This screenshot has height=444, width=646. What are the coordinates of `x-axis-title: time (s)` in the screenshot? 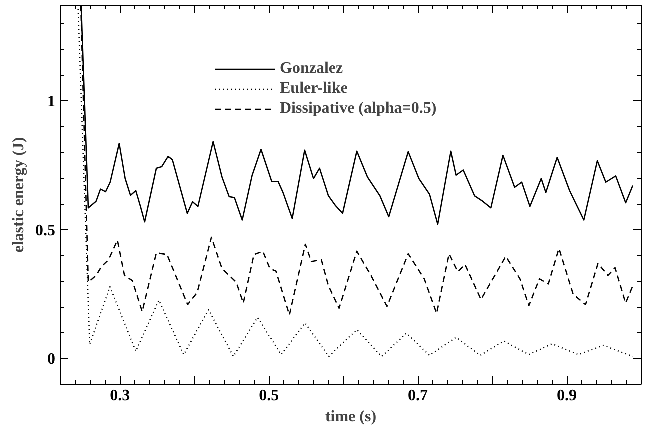 It's located at (351, 417).